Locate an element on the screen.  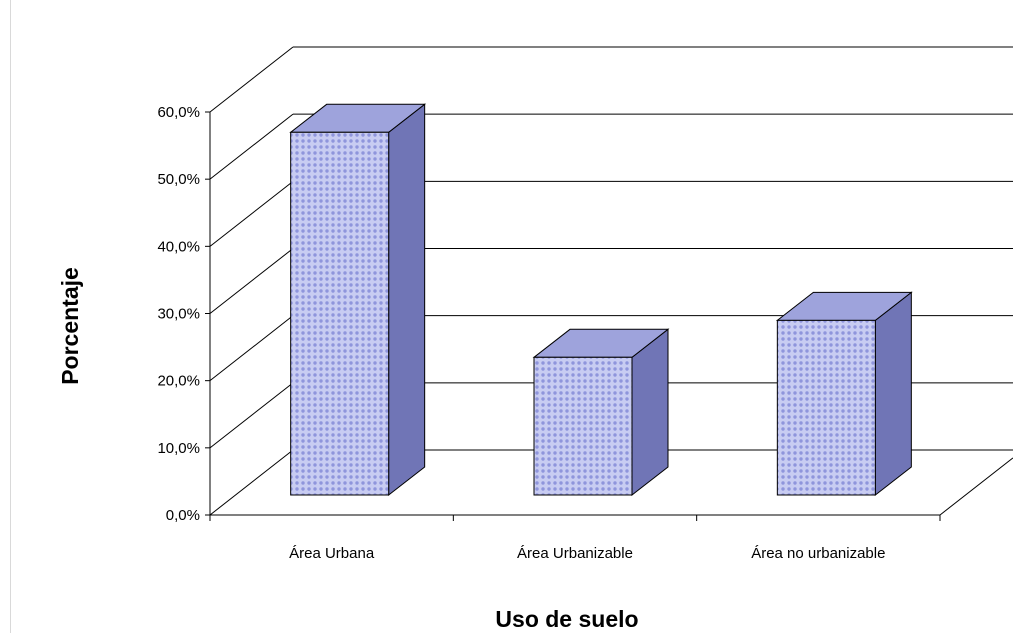
x-axis-title: Uso de suelo is located at coordinates (566, 619).